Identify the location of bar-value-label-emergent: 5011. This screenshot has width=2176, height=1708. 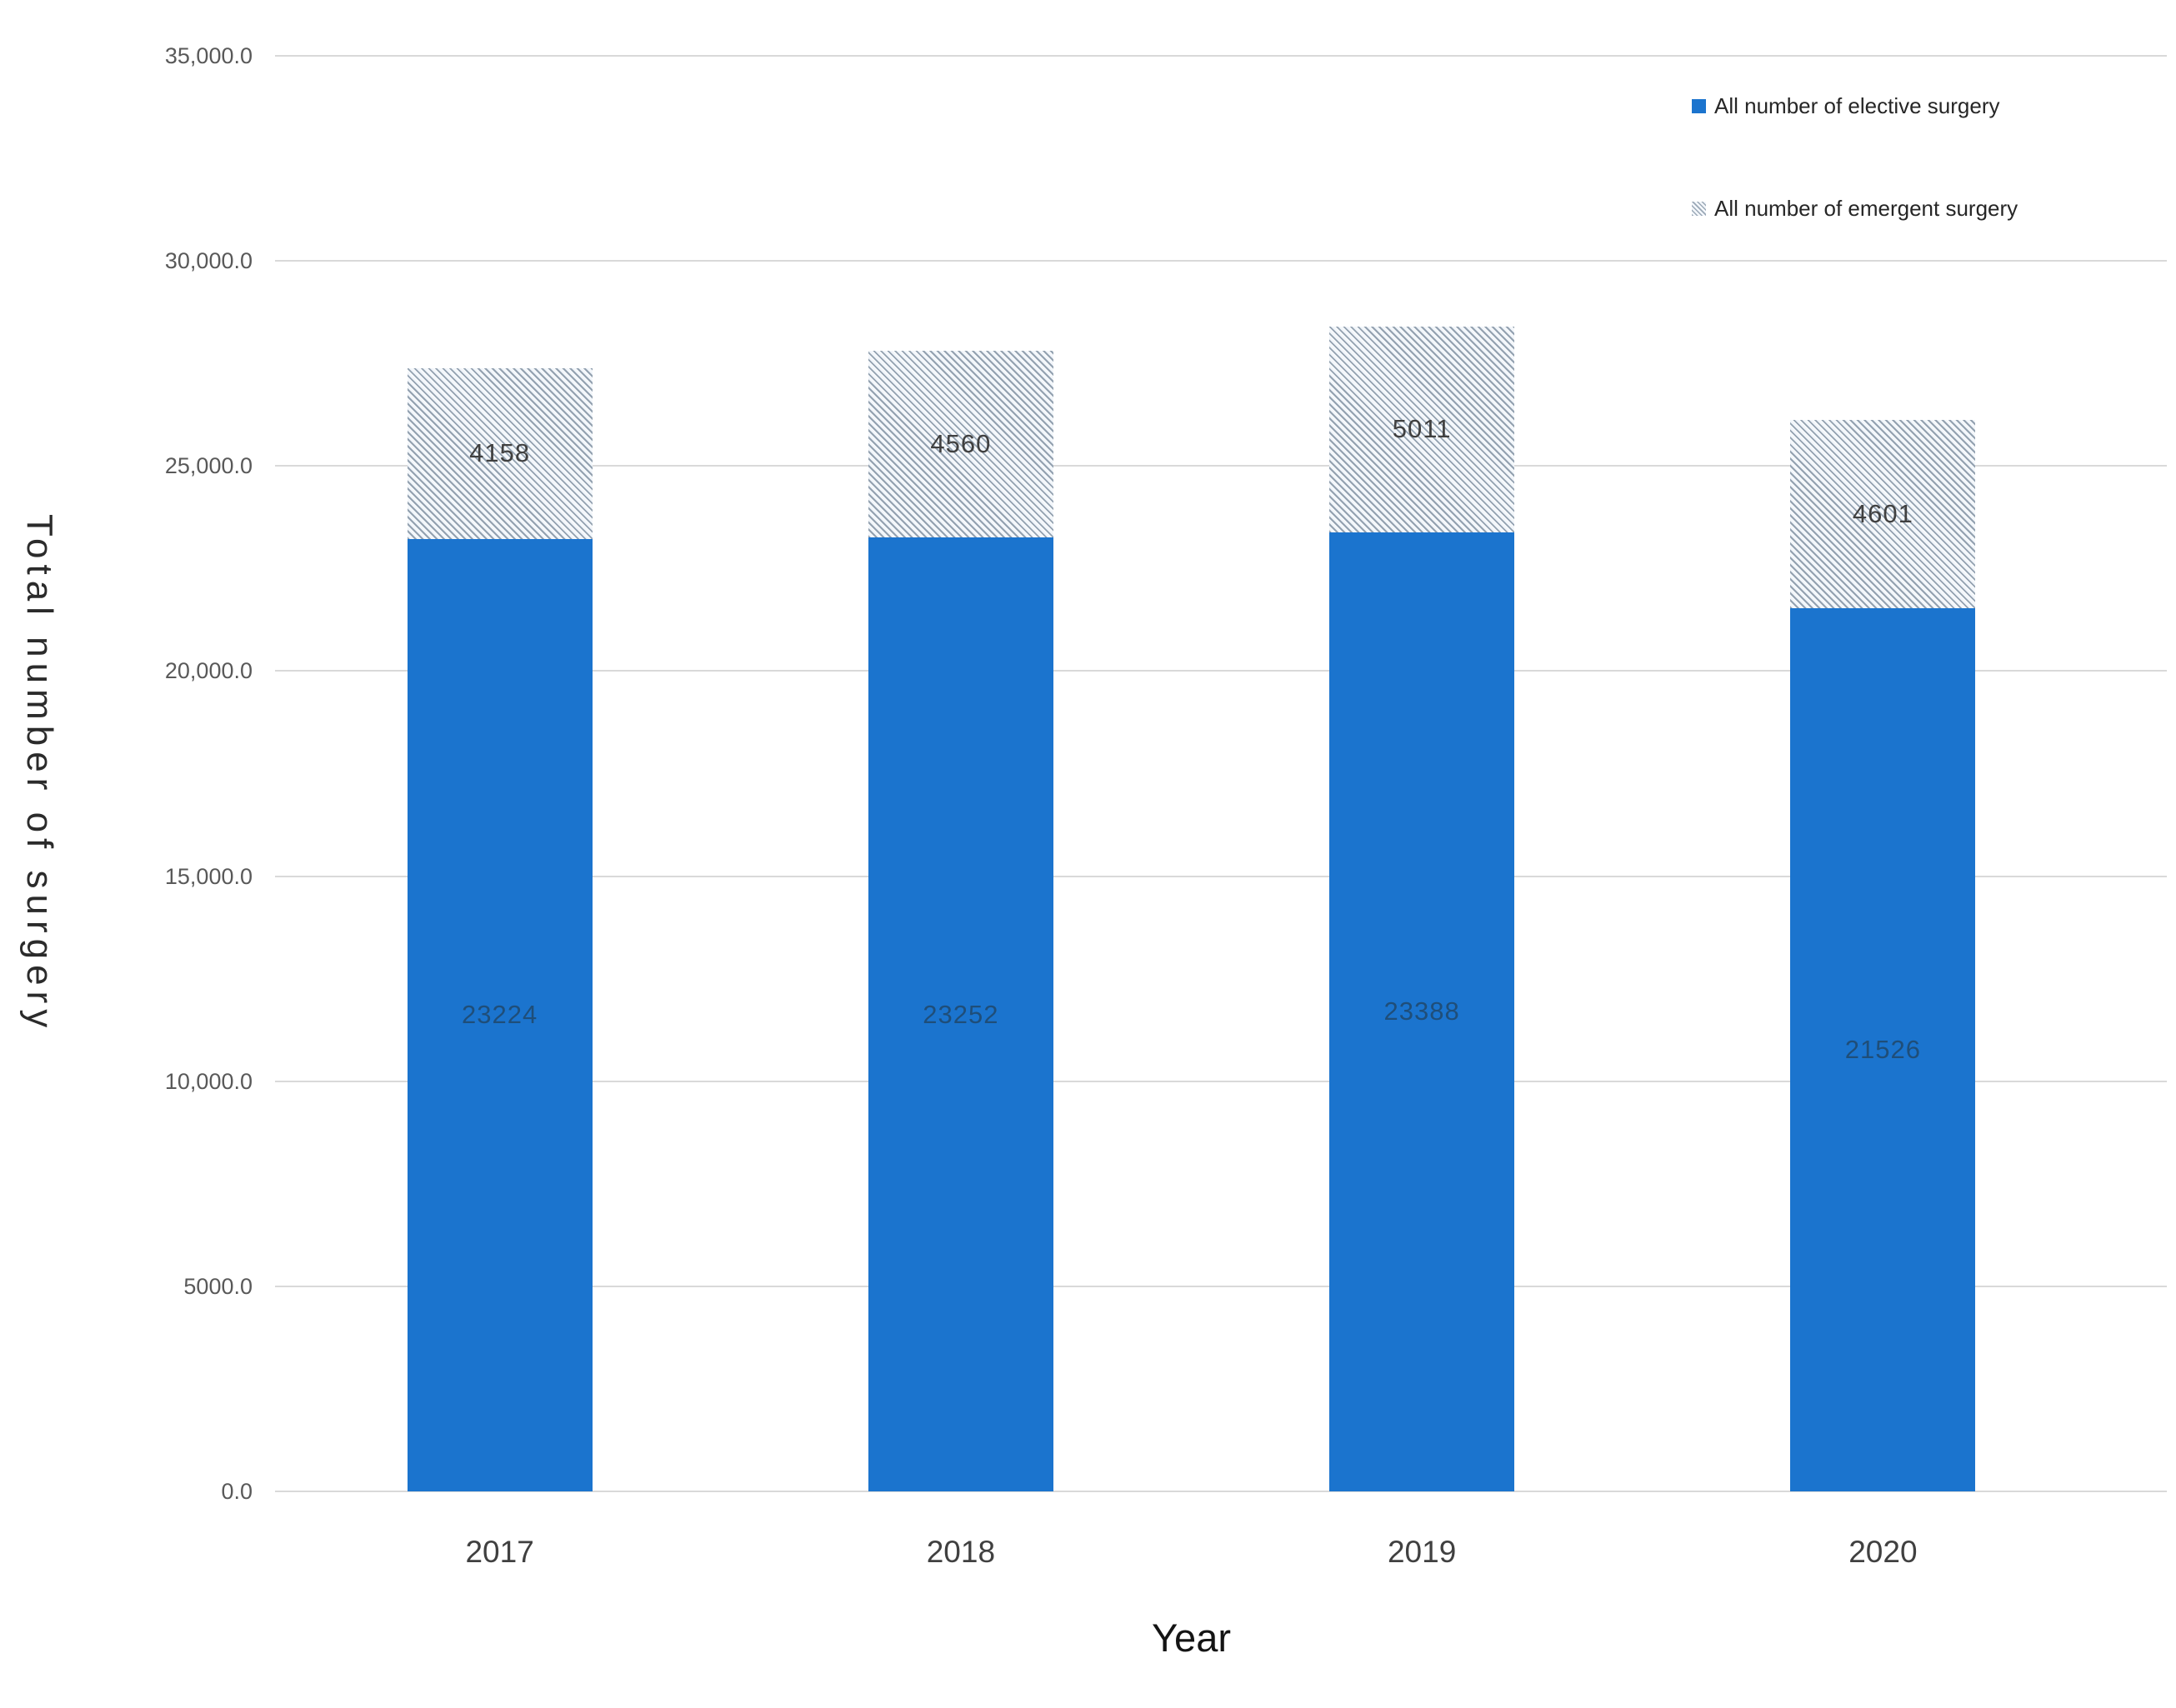
(1422, 429).